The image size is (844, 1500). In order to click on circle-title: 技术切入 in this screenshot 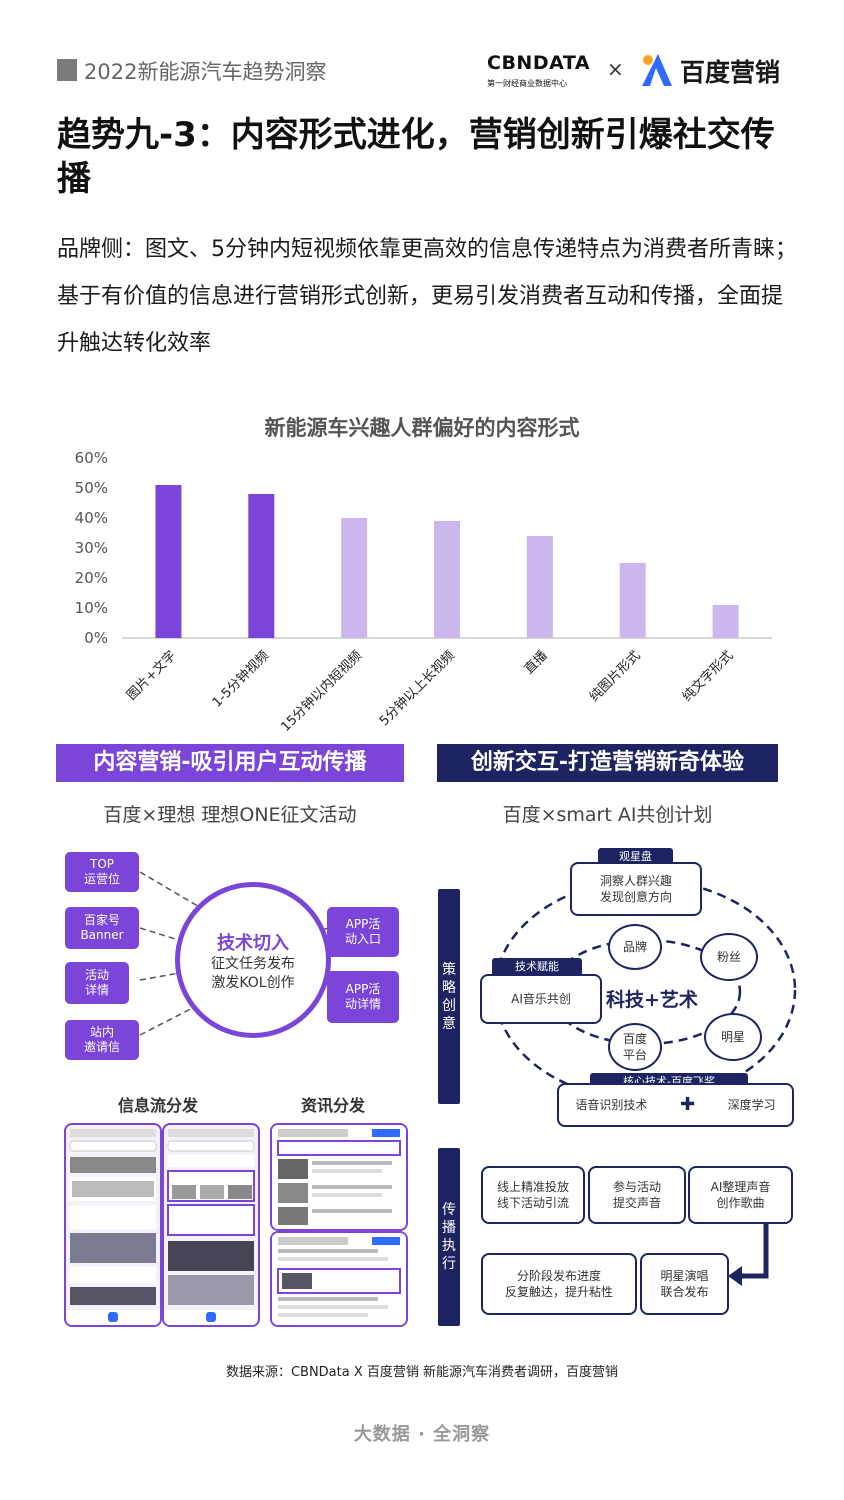, I will do `click(253, 943)`.